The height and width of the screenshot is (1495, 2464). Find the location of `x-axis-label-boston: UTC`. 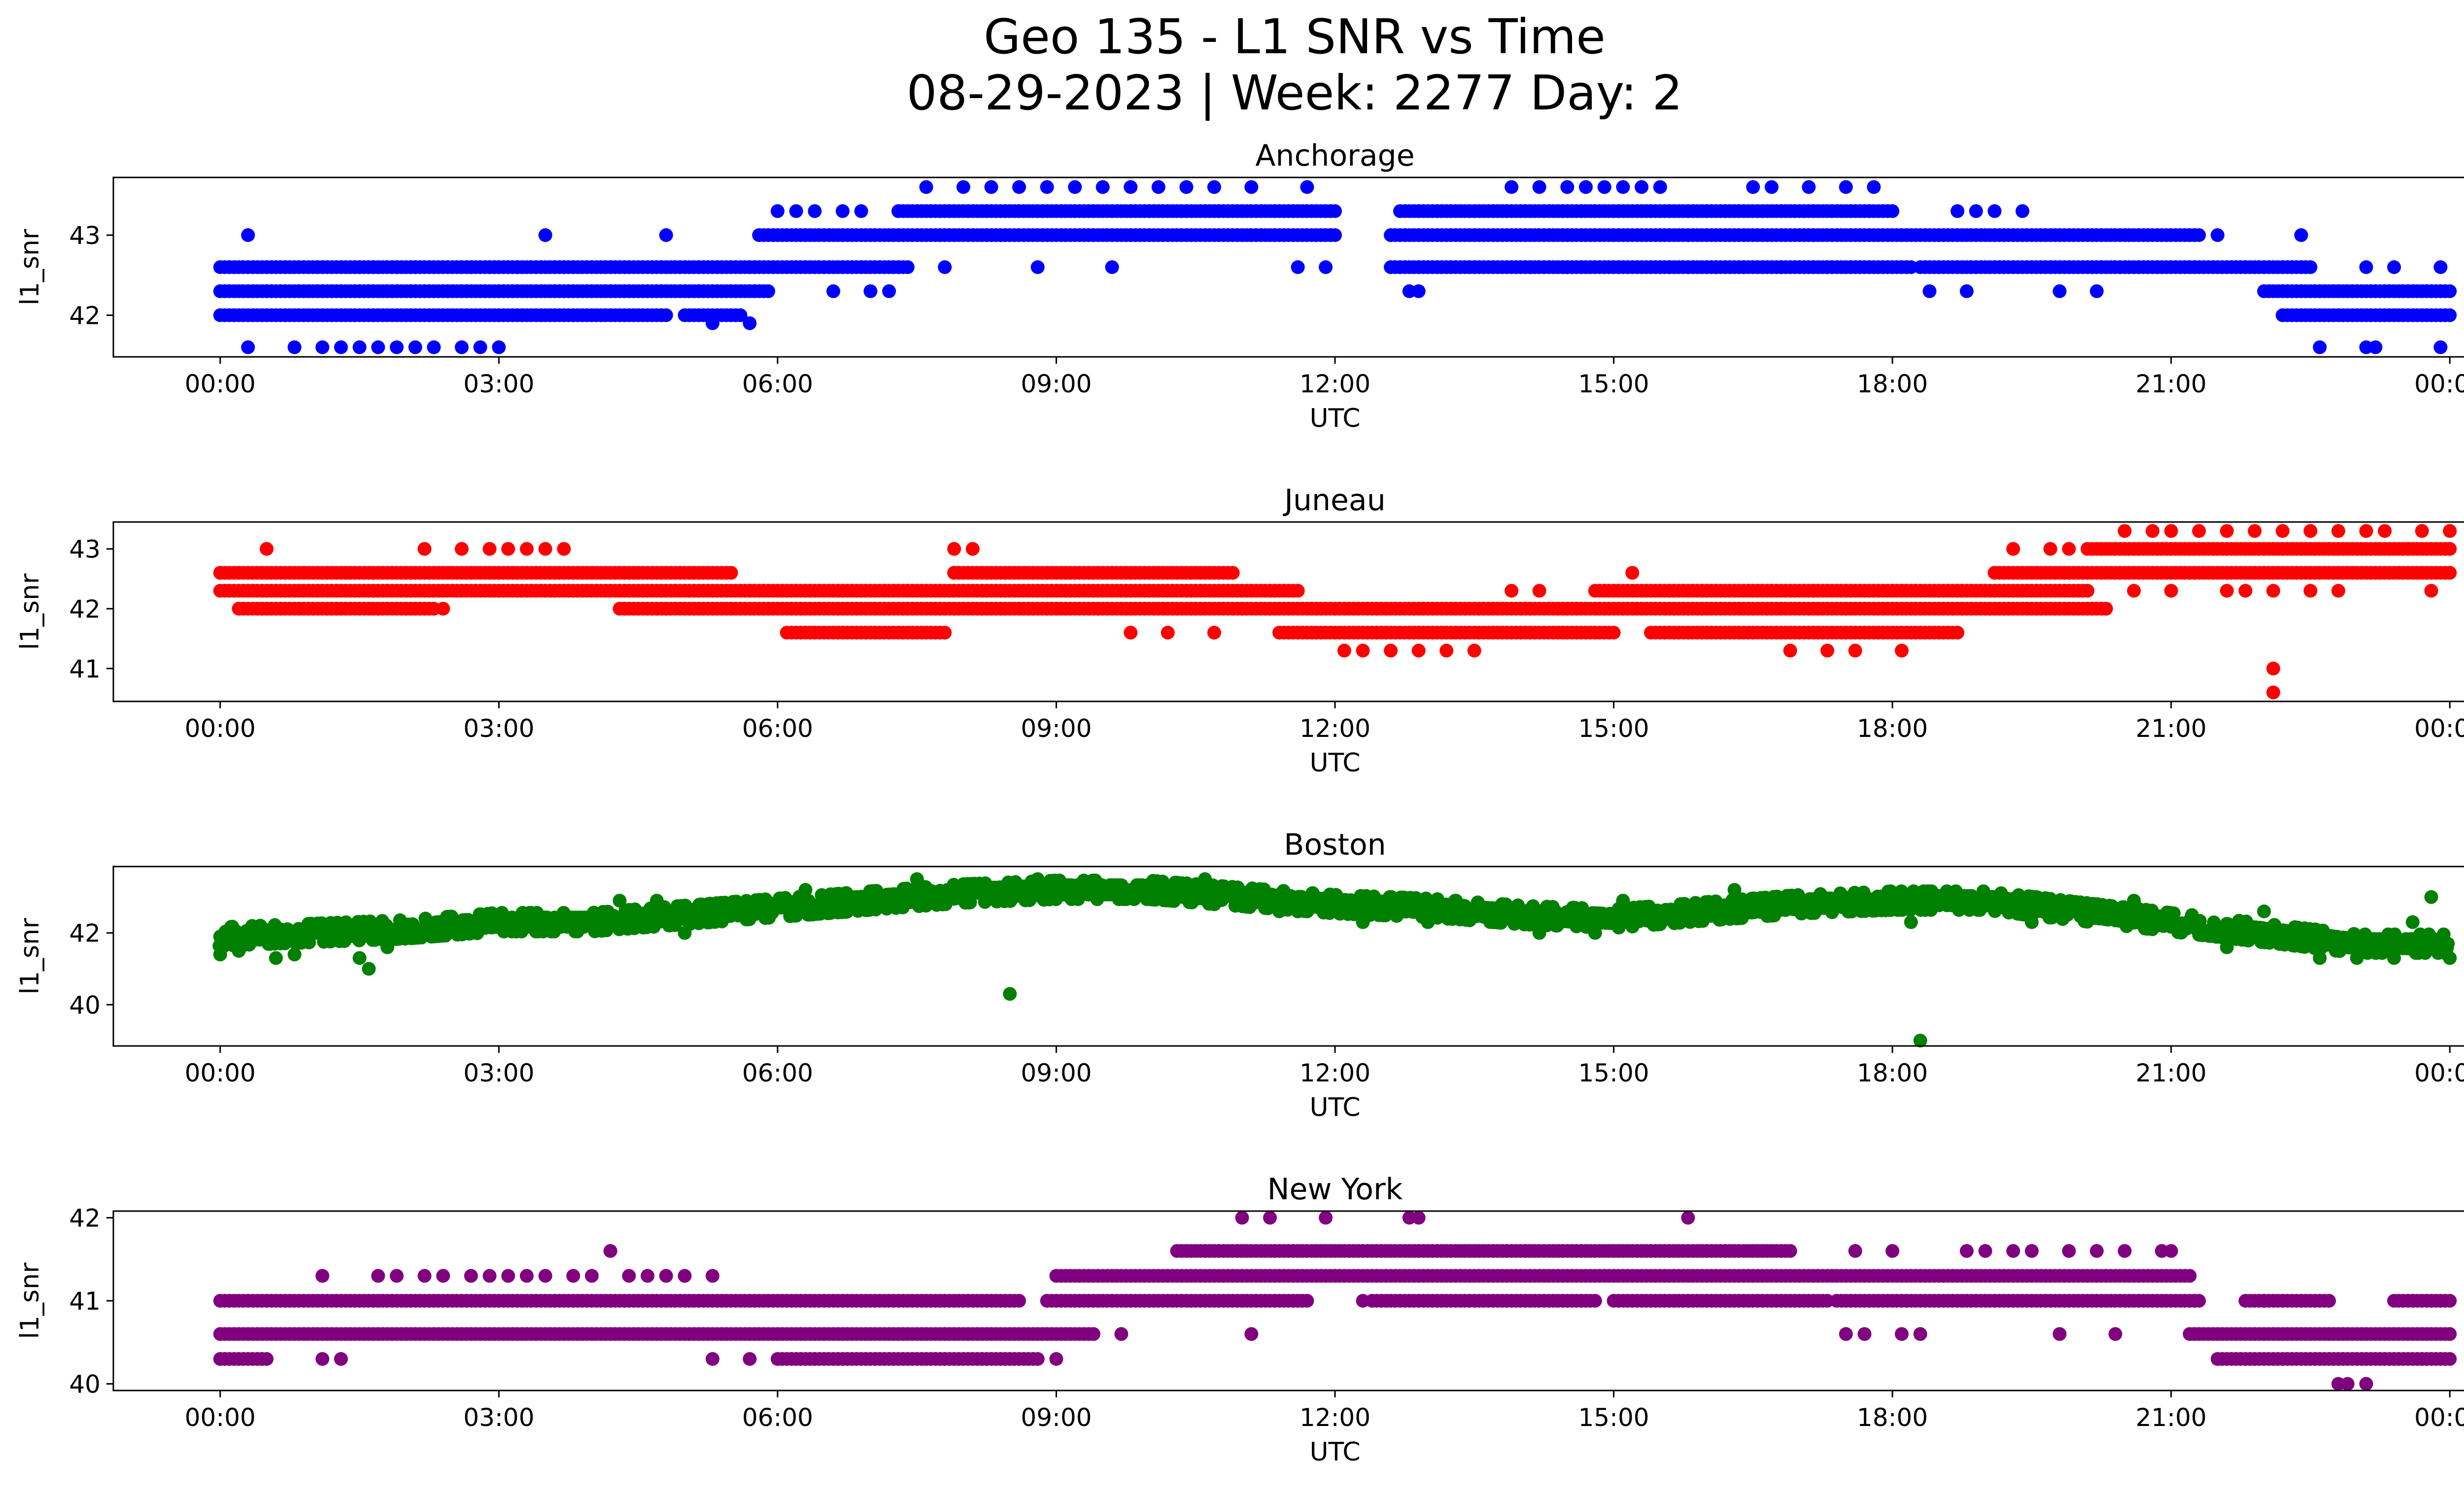

x-axis-label-boston: UTC is located at coordinates (1334, 1107).